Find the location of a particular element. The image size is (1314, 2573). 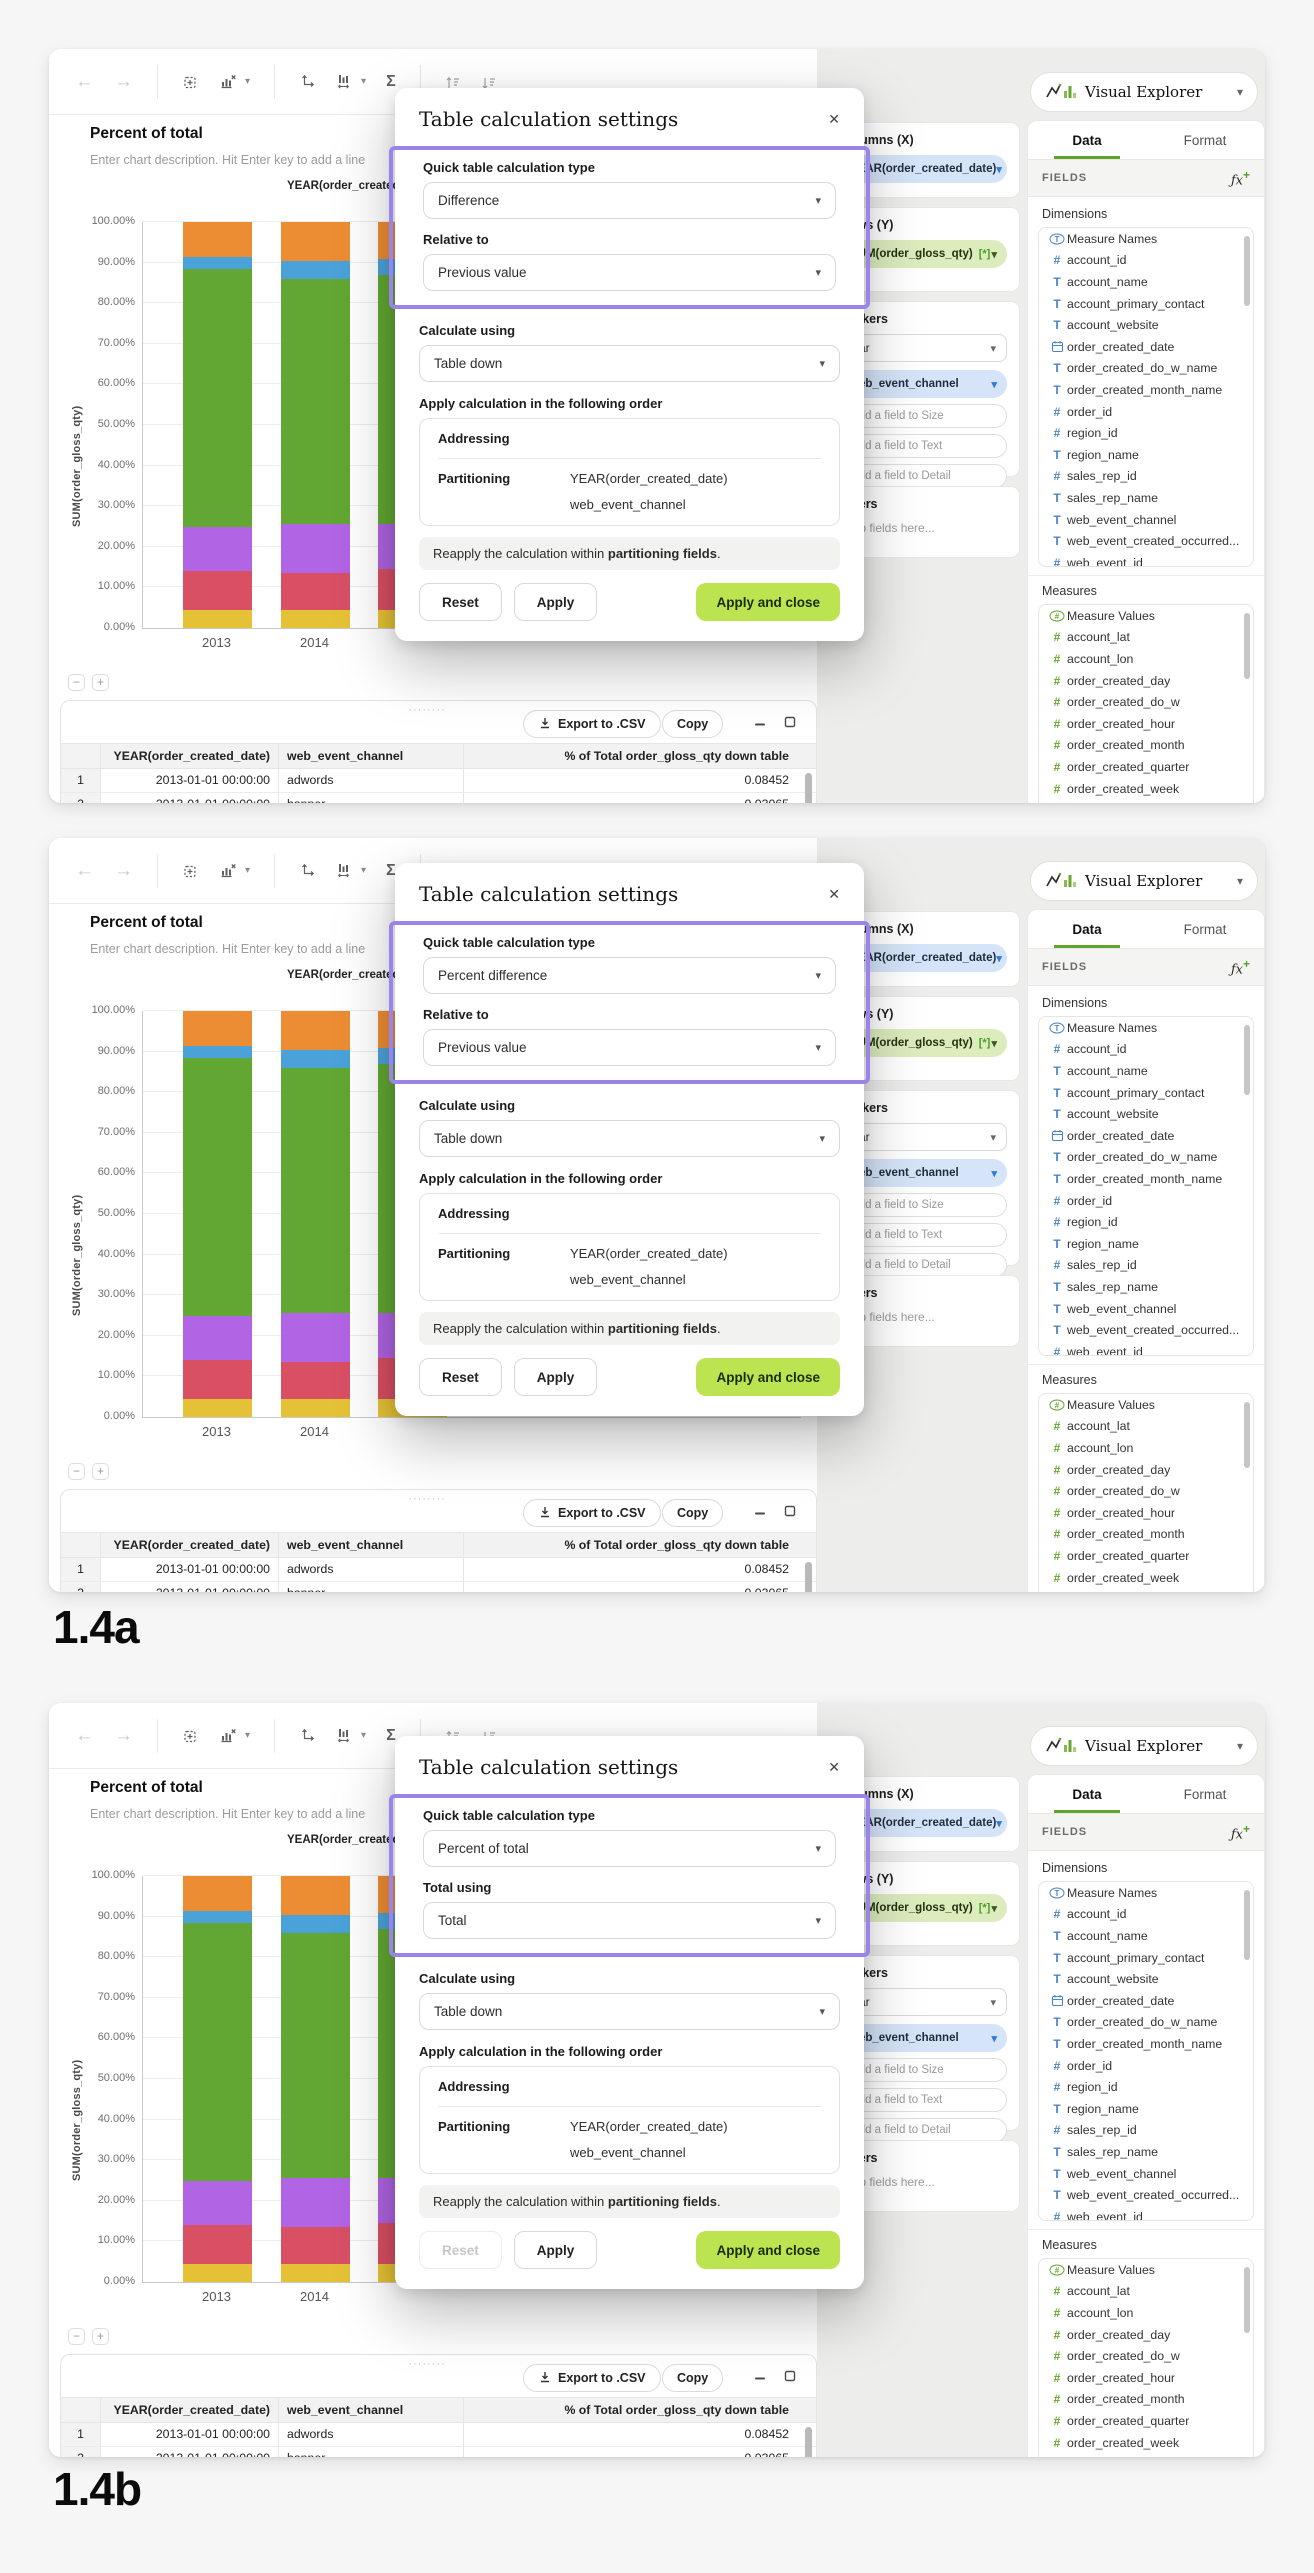

detail-drop-field: Add a field to Detail is located at coordinates (923, 1265).